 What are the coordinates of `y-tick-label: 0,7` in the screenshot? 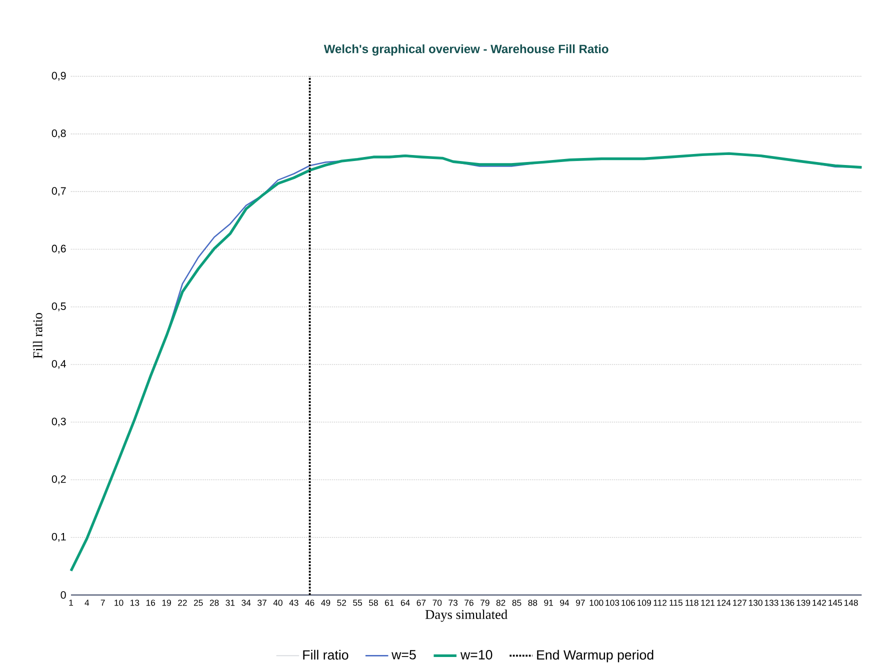 It's located at (59, 191).